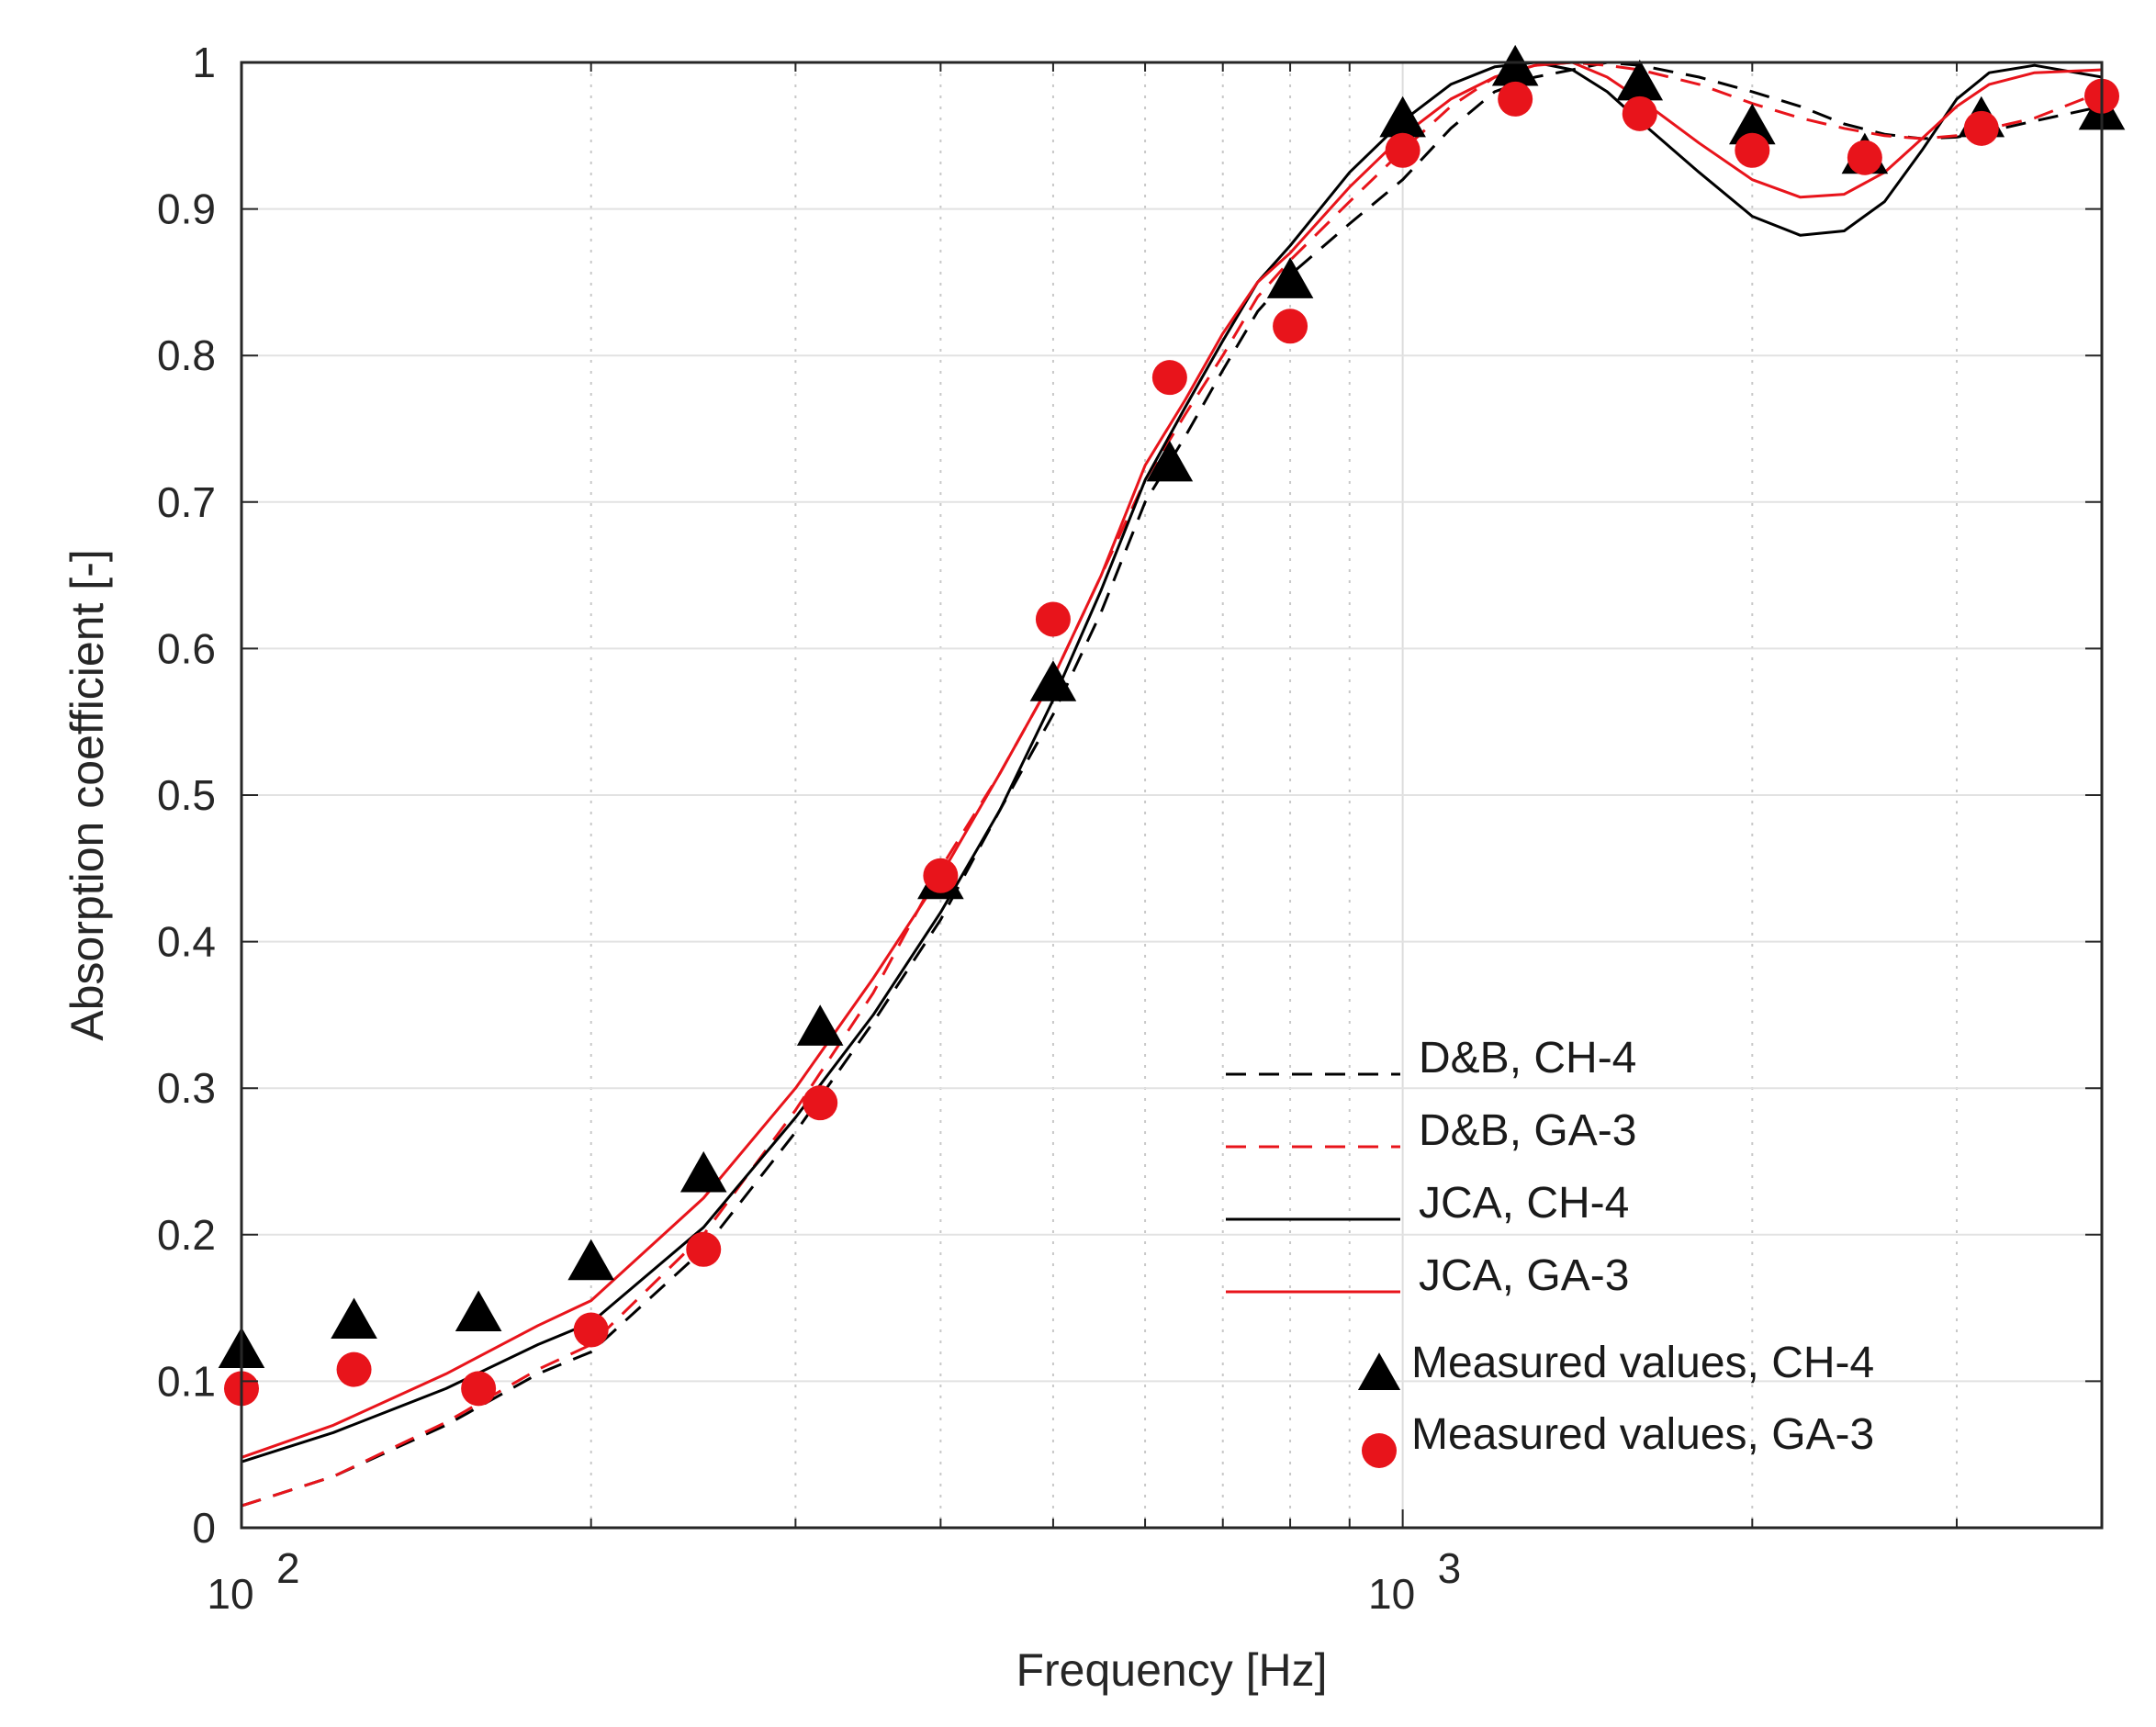 This screenshot has height=1727, width=2156. Describe the element at coordinates (187, 1235) in the screenshot. I see `y-tick-label: 0.2` at that location.